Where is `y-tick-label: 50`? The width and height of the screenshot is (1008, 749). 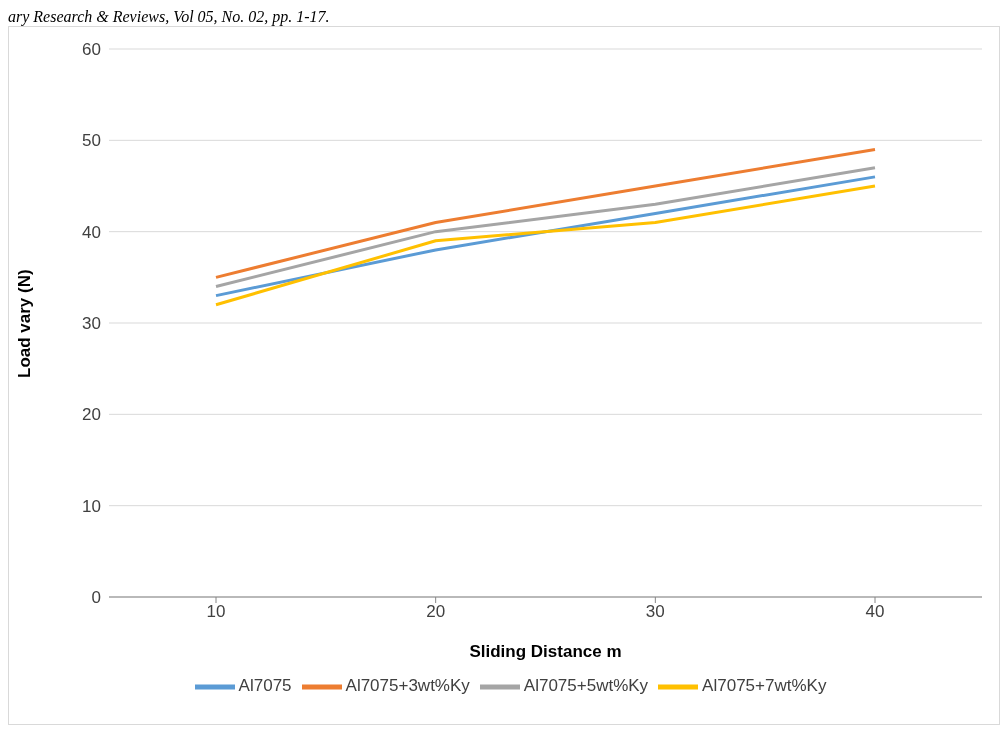 y-tick-label: 50 is located at coordinates (91, 141).